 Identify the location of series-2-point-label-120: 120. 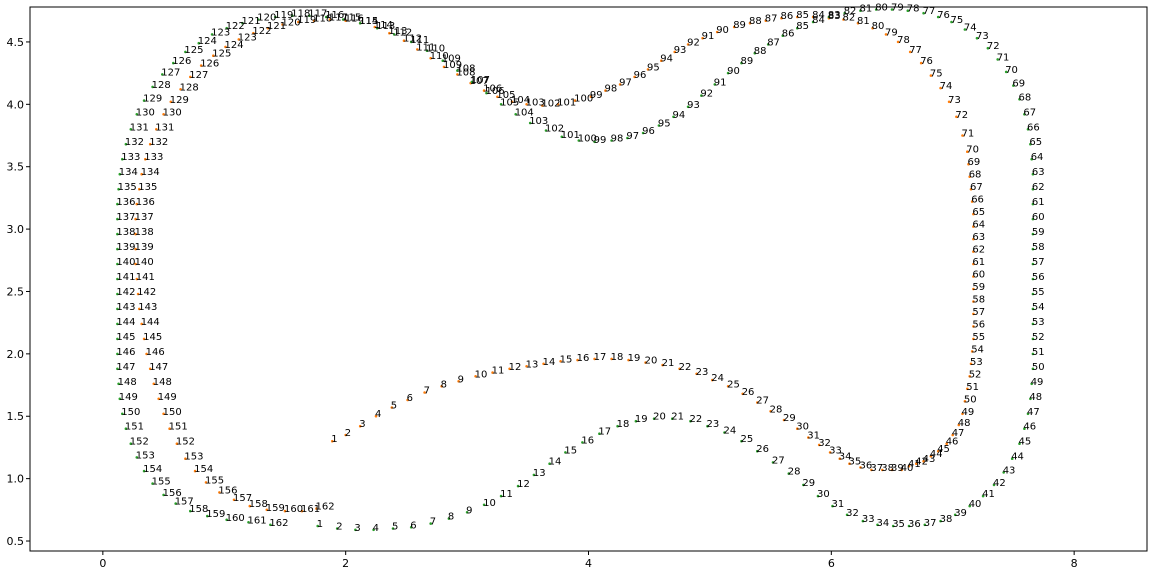
(266, 18).